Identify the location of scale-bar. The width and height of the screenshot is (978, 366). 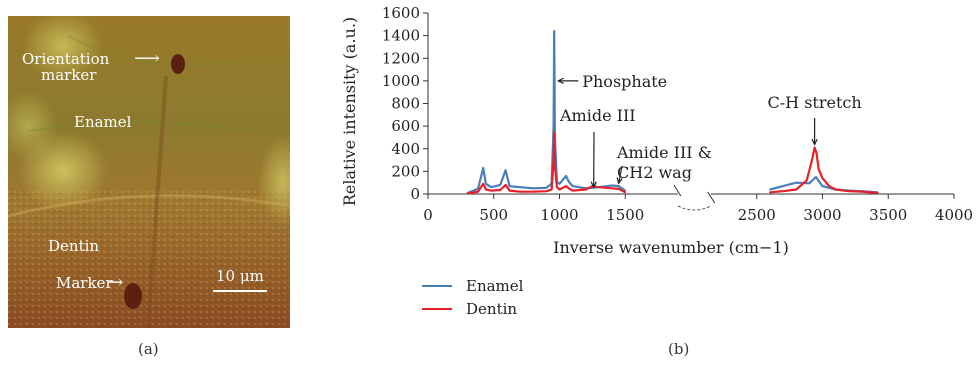
(240, 291).